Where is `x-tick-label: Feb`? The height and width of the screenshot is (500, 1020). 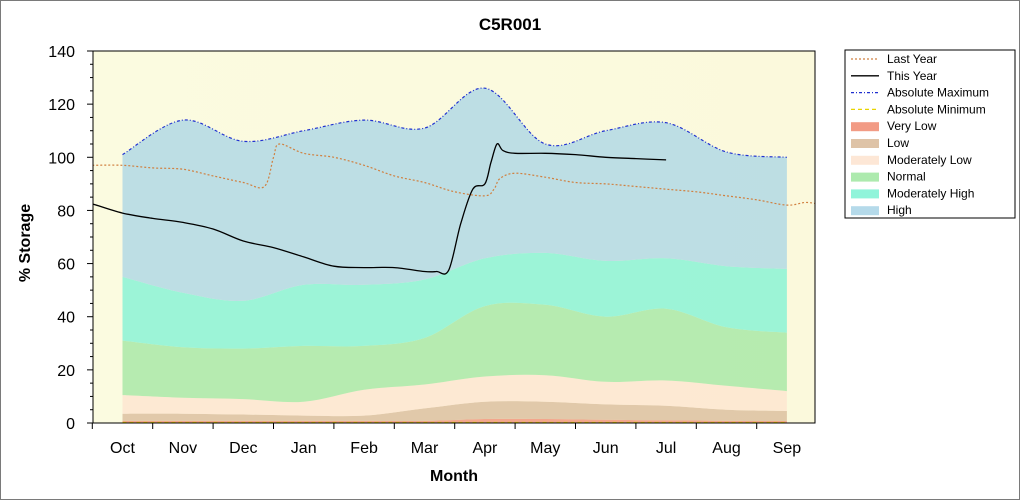
x-tick-label: Feb is located at coordinates (364, 448).